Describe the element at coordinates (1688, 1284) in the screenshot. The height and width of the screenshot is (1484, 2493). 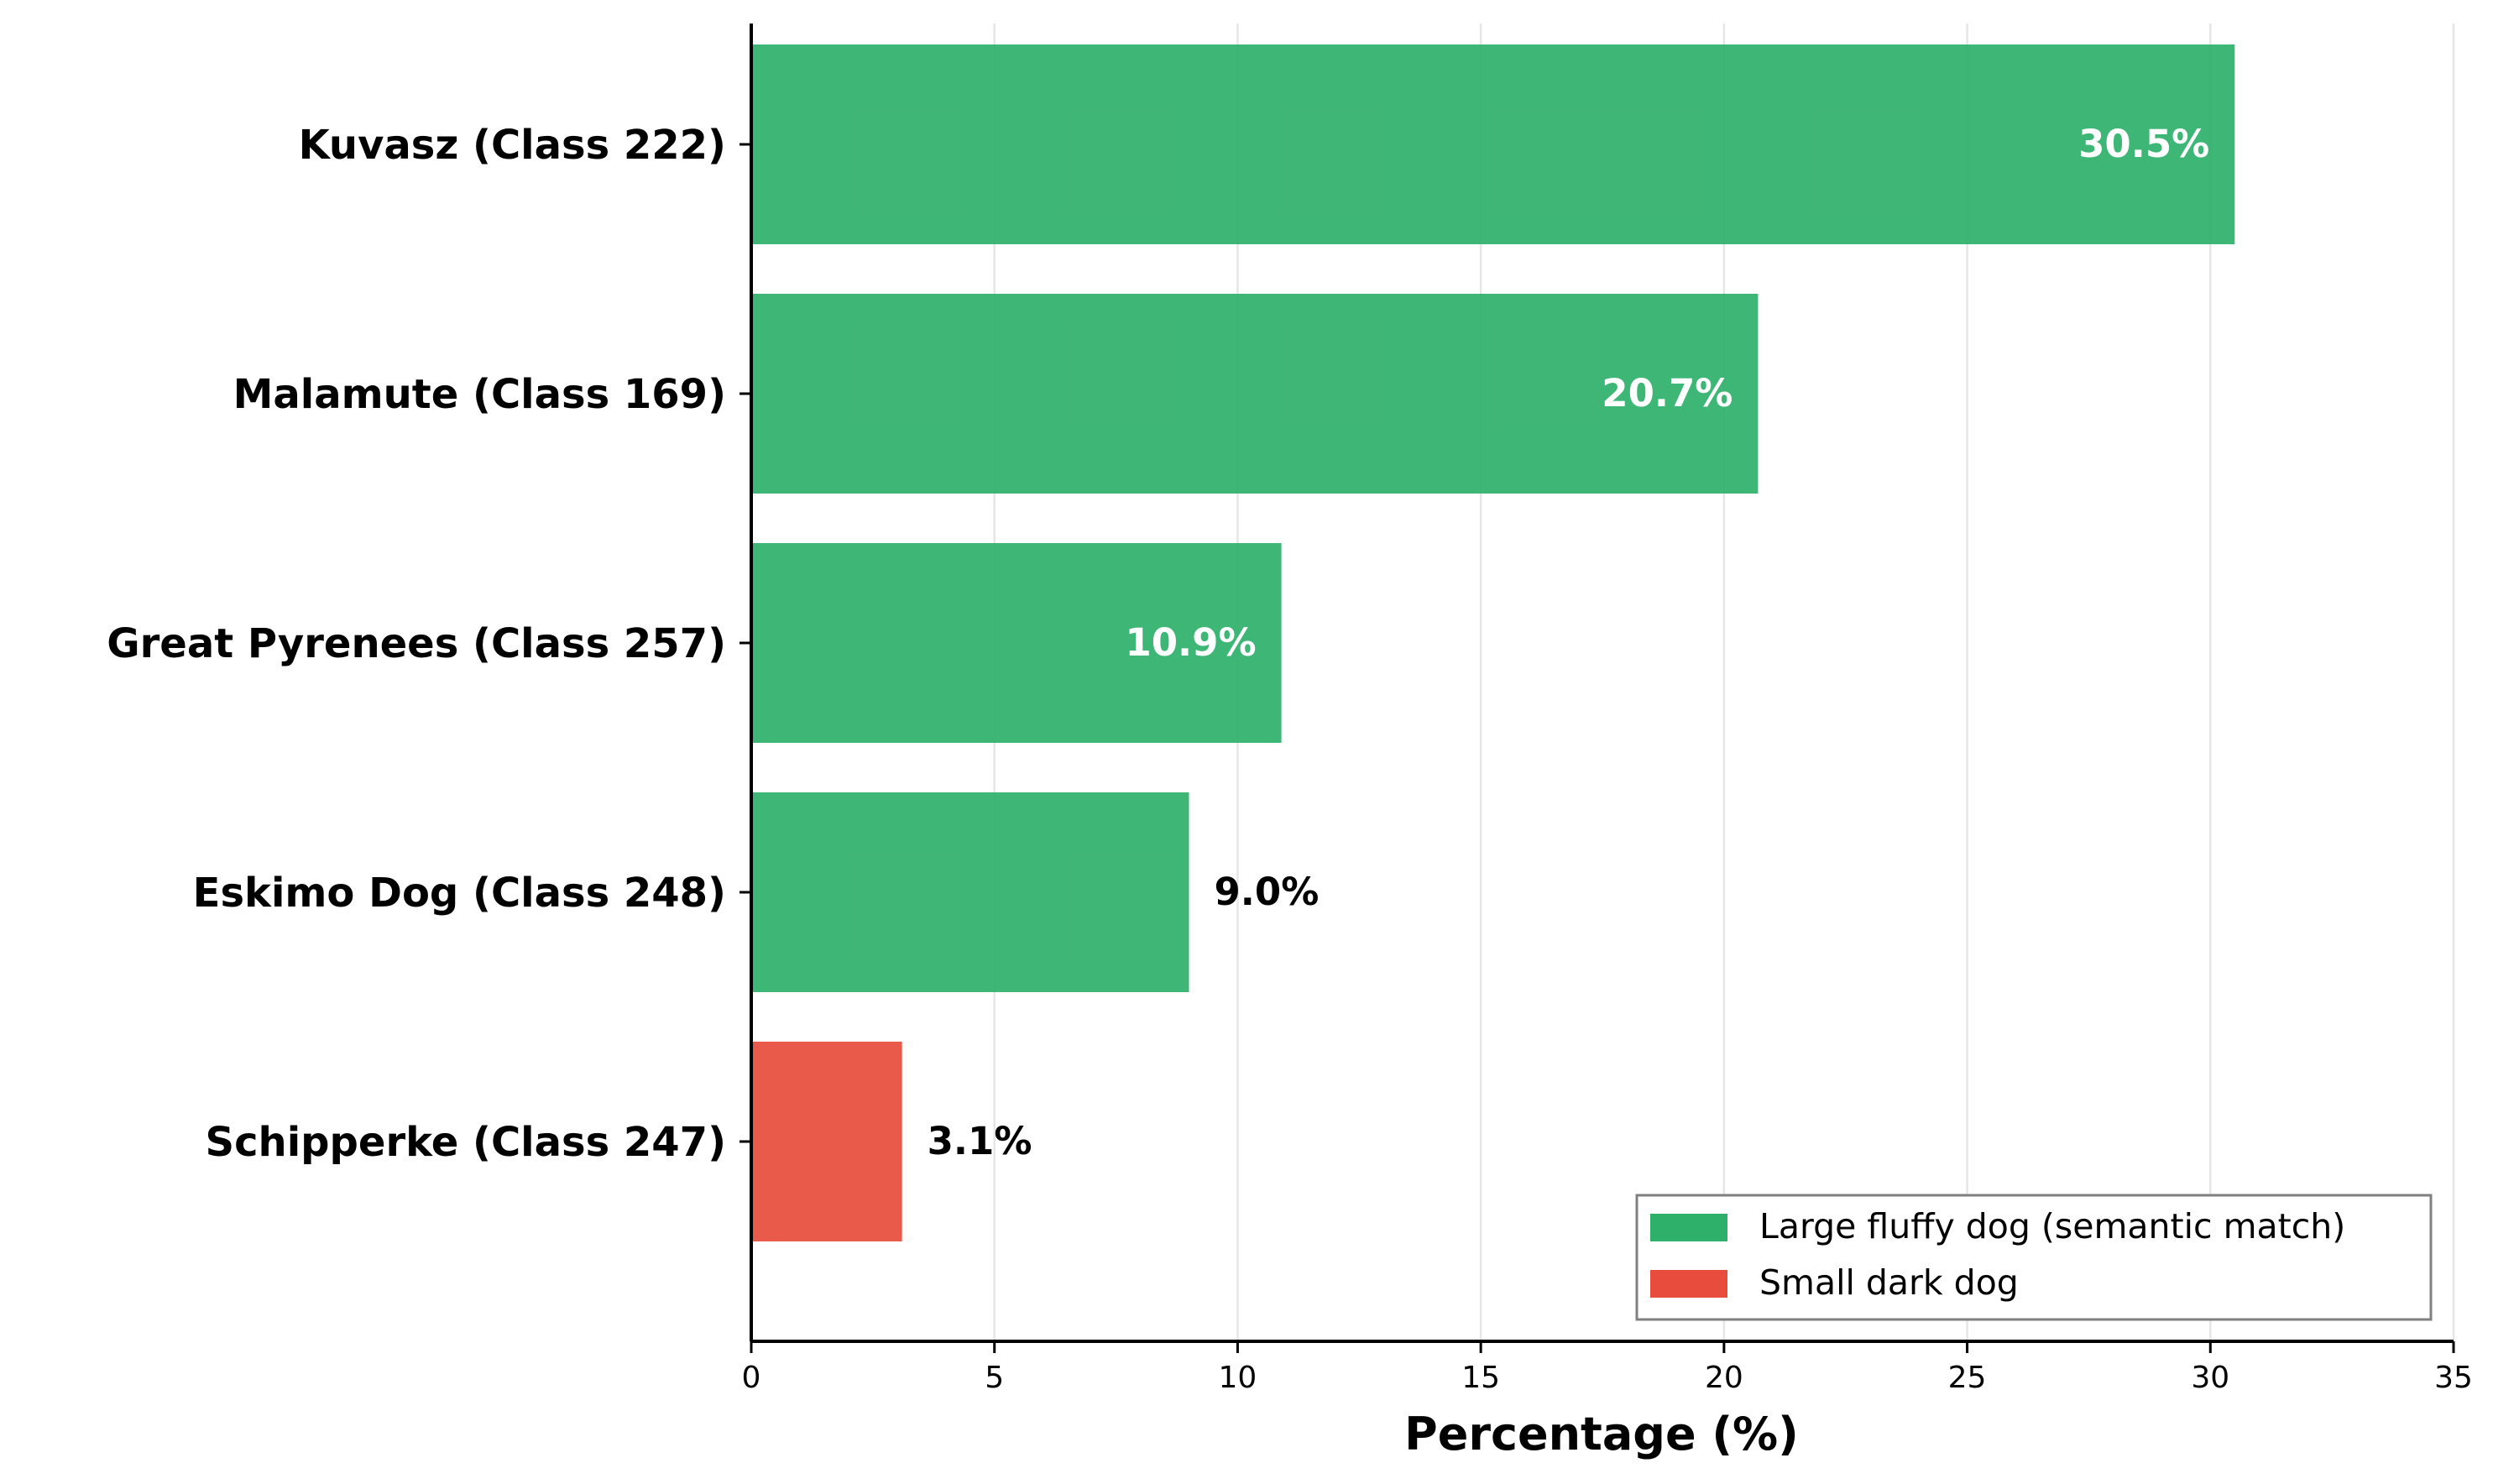
I see `legend-swatch-small-dark` at that location.